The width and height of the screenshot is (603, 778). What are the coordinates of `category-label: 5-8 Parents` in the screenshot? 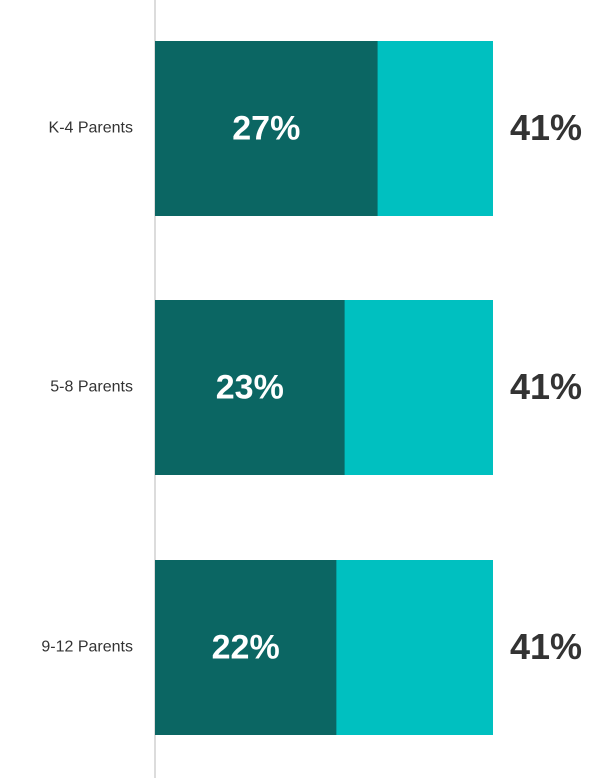 It's located at (91, 387).